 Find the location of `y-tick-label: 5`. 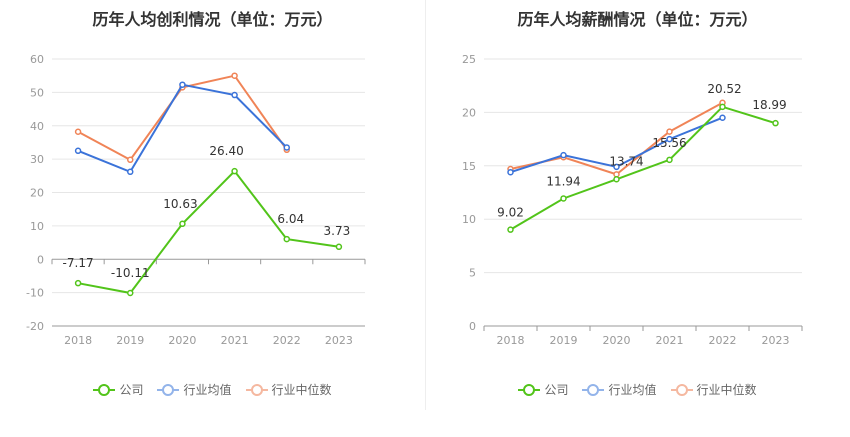

y-tick-label: 5 is located at coordinates (472, 273).